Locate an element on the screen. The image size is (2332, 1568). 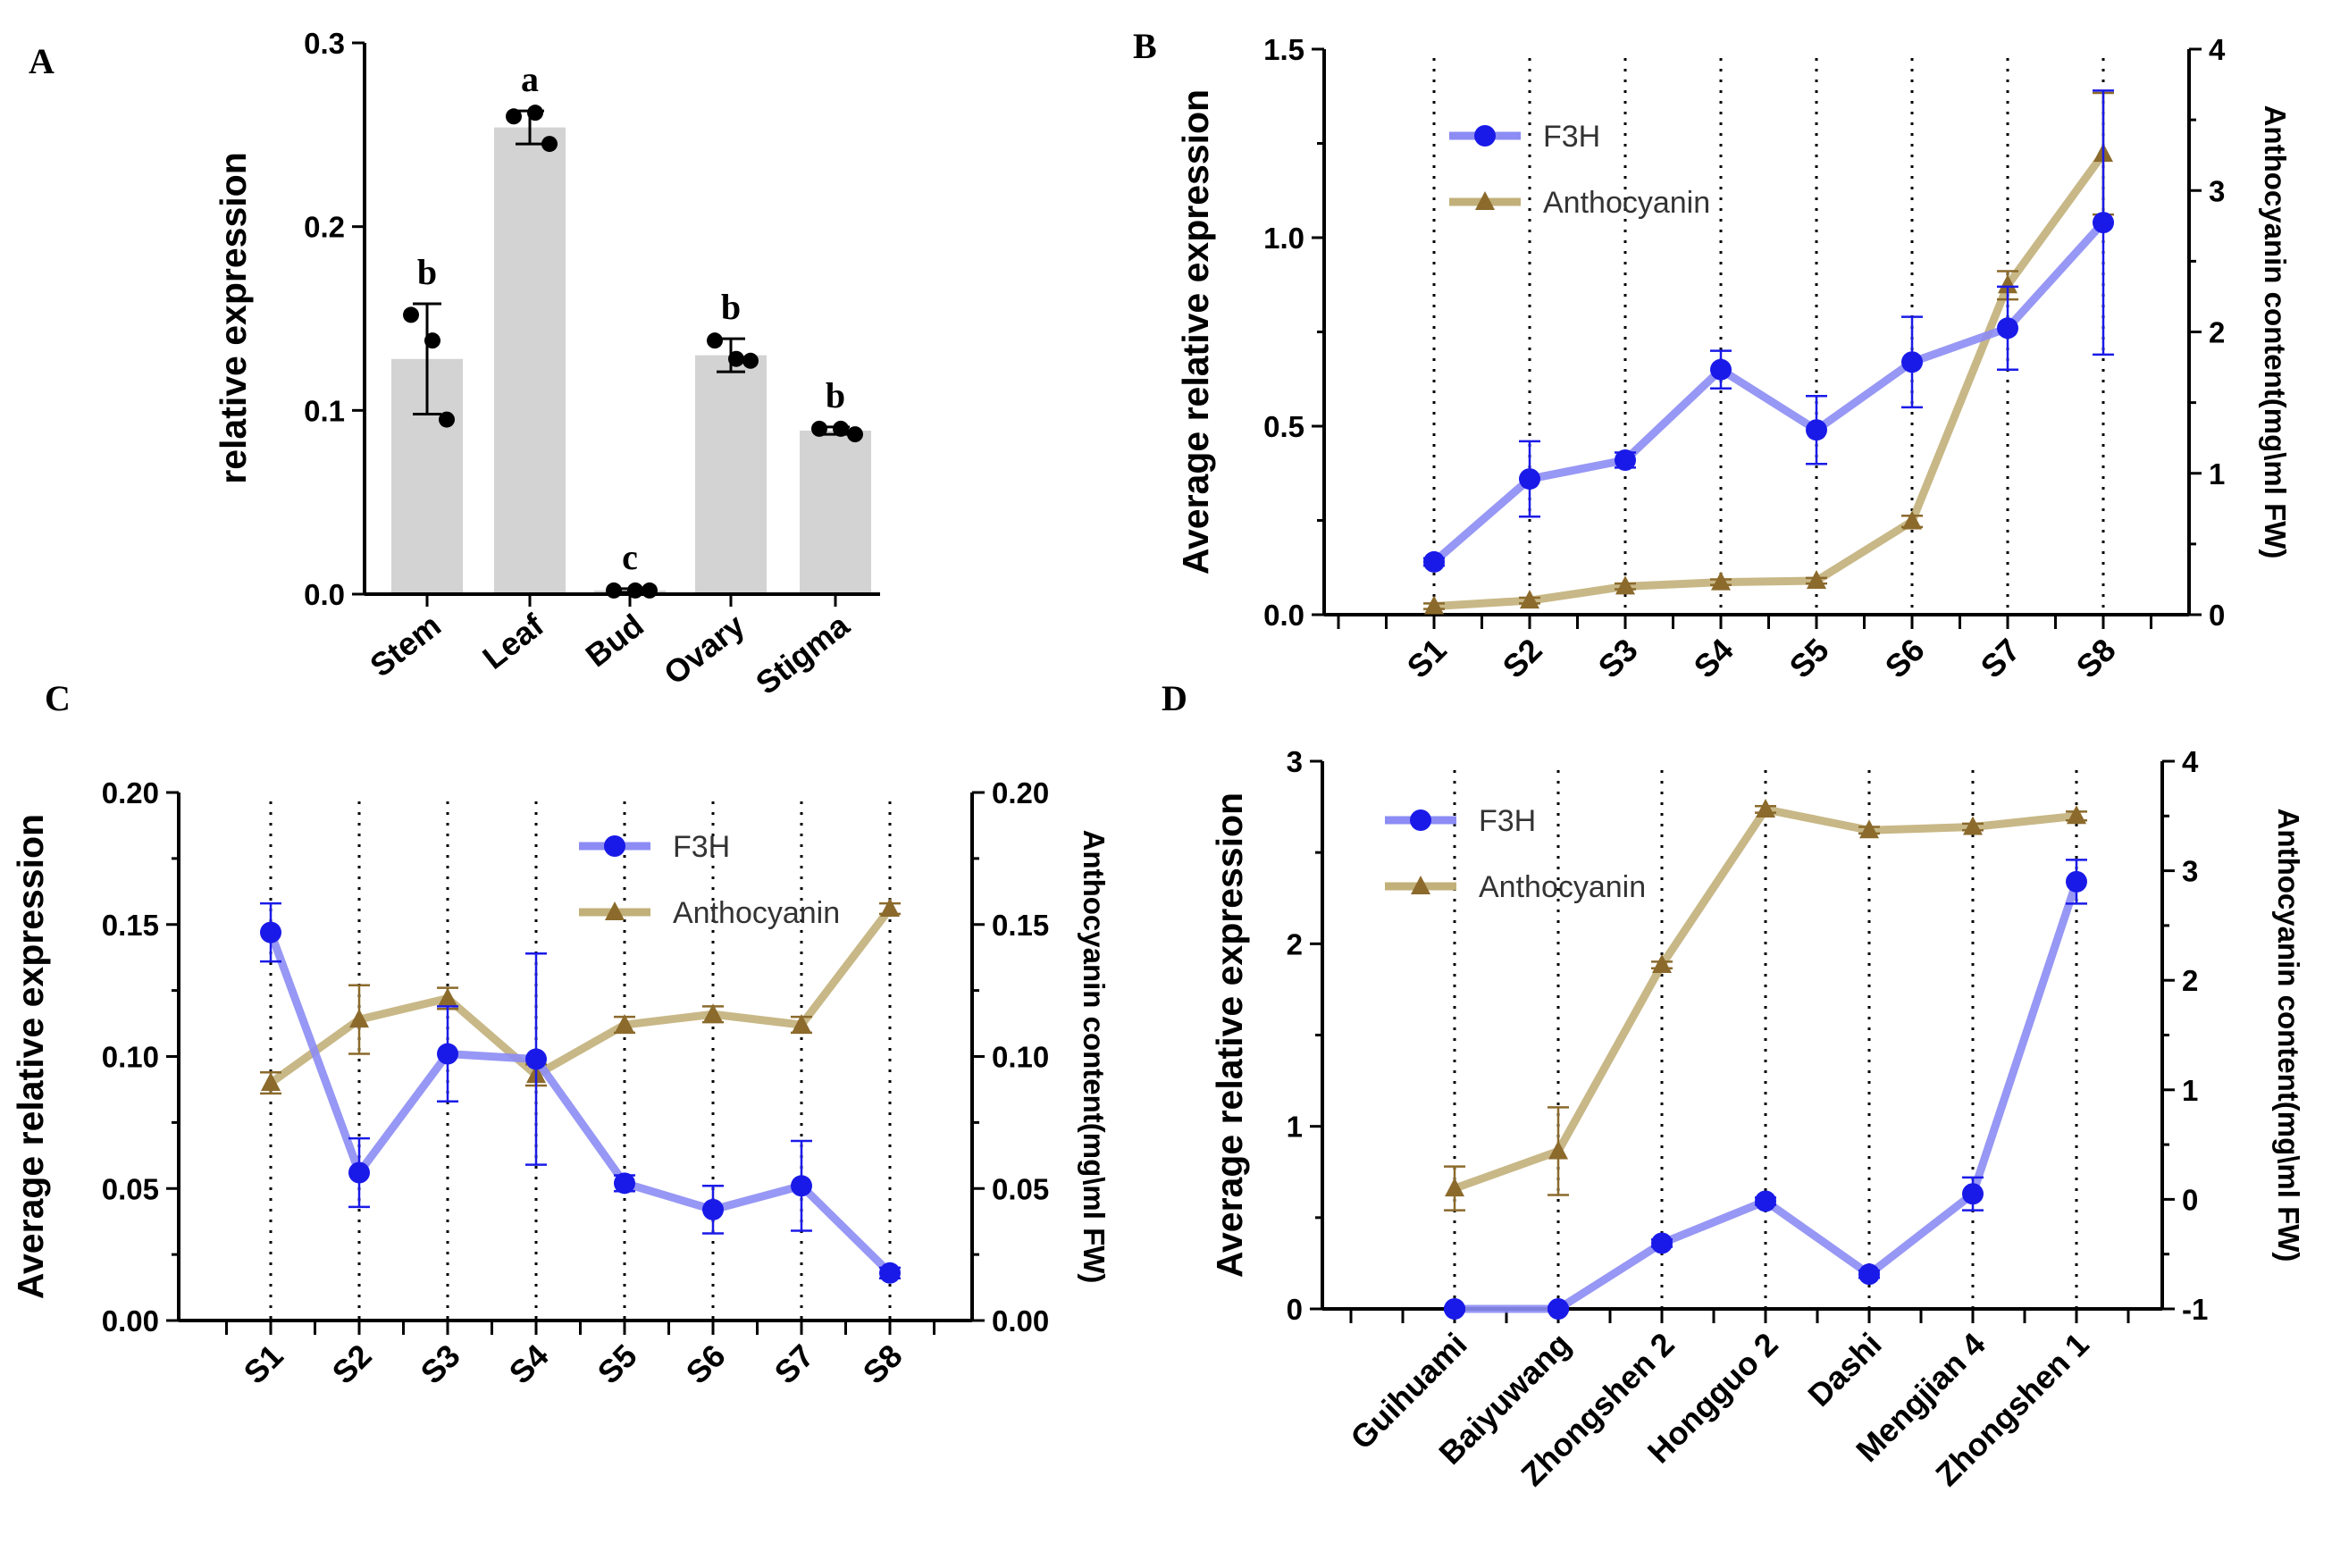
significance-letter-bud: c is located at coordinates (630, 557).